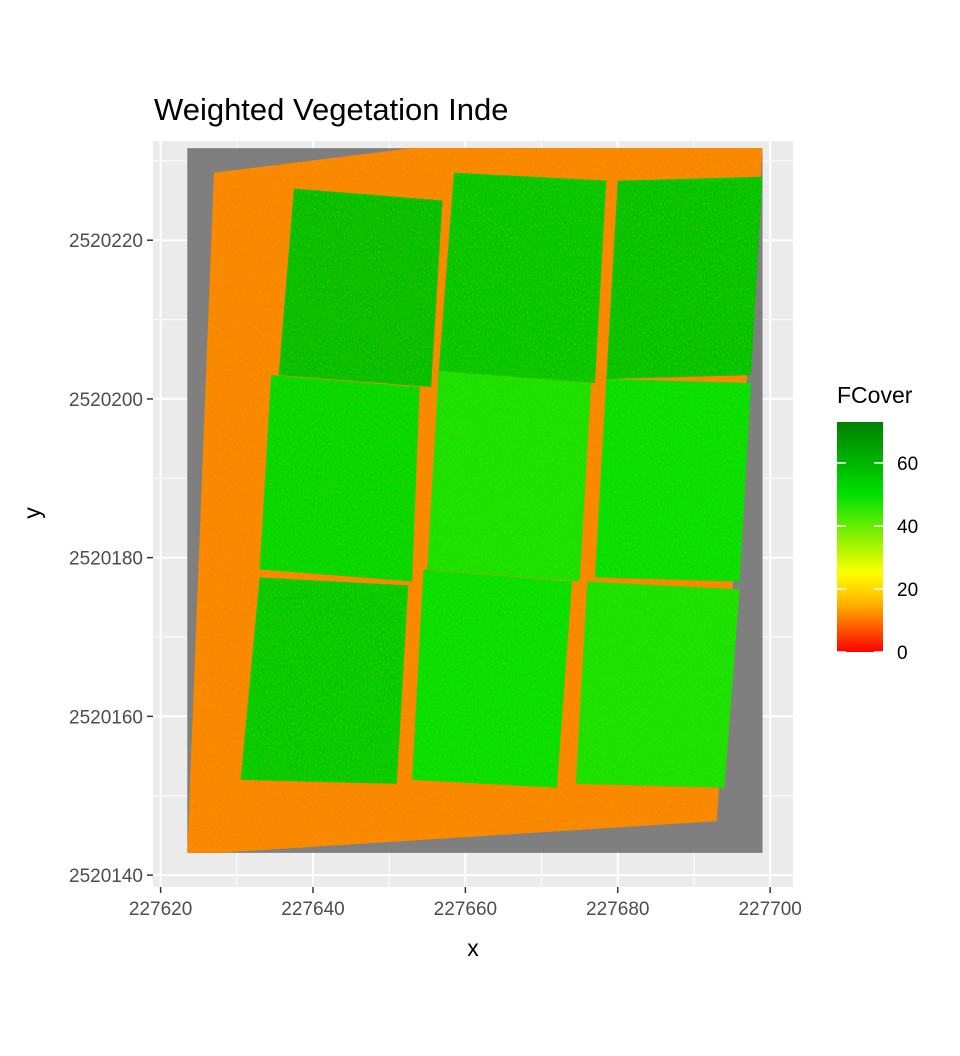 The image size is (960, 1056). What do you see at coordinates (907, 527) in the screenshot?
I see `legend-tick-label: 40` at bounding box center [907, 527].